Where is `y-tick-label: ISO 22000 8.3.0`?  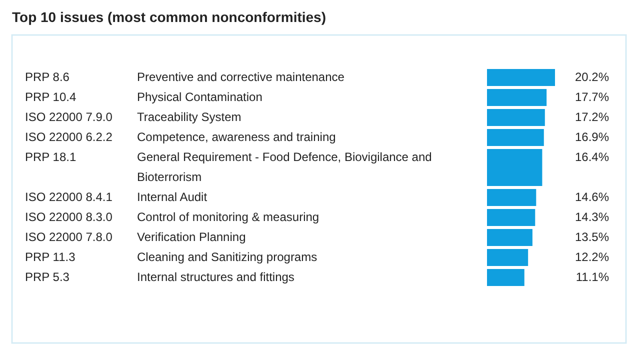
y-tick-label: ISO 22000 8.3.0 is located at coordinates (69, 217).